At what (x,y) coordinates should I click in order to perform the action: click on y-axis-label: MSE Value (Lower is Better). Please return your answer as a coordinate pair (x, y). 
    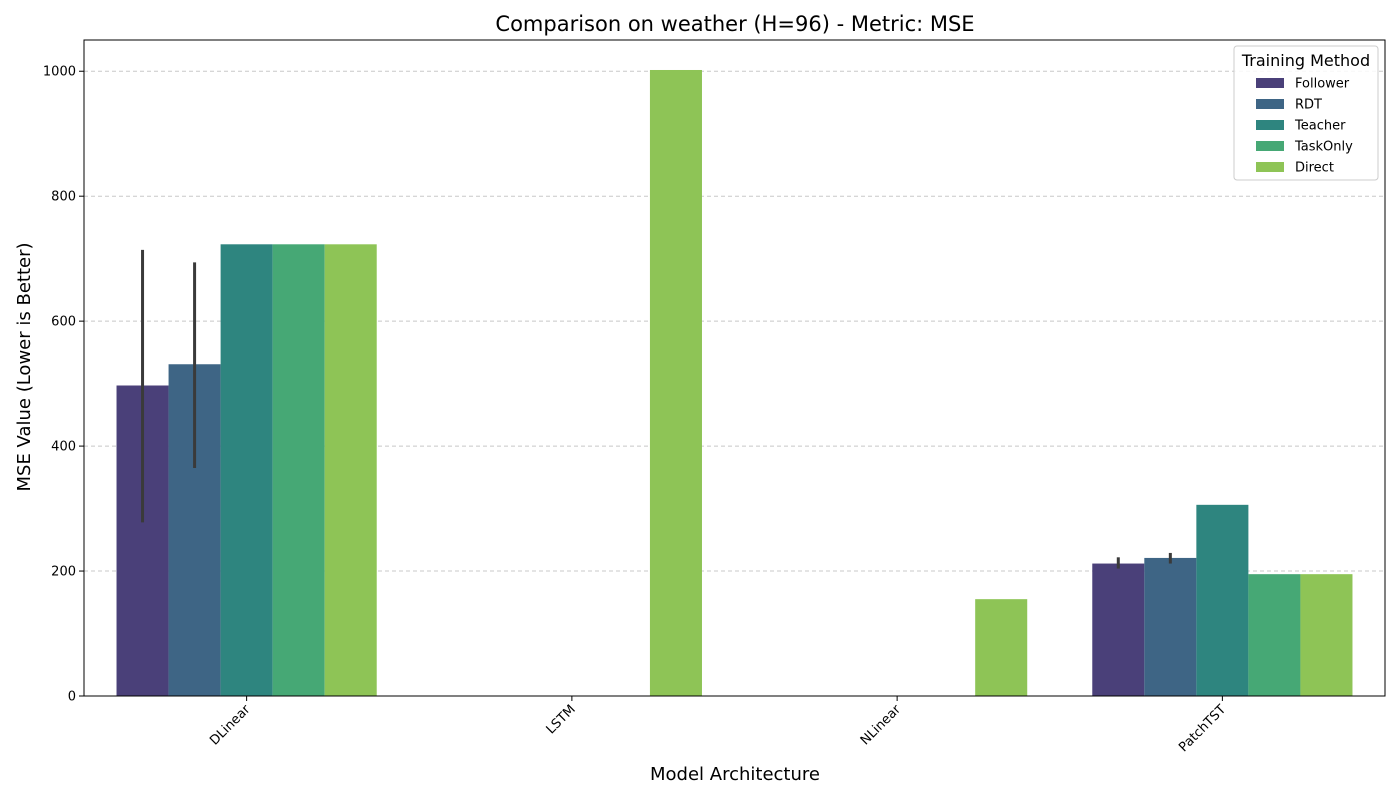
    Looking at the image, I should click on (24, 366).